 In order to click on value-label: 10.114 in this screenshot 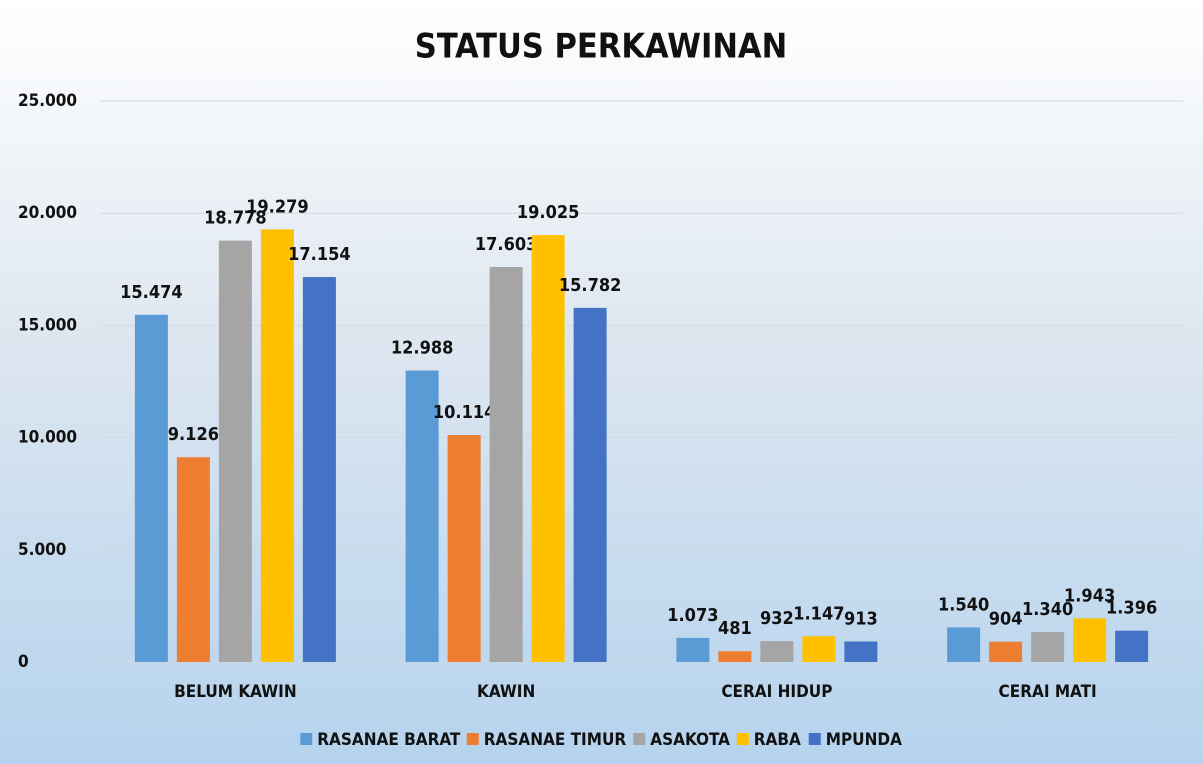, I will do `click(464, 412)`.